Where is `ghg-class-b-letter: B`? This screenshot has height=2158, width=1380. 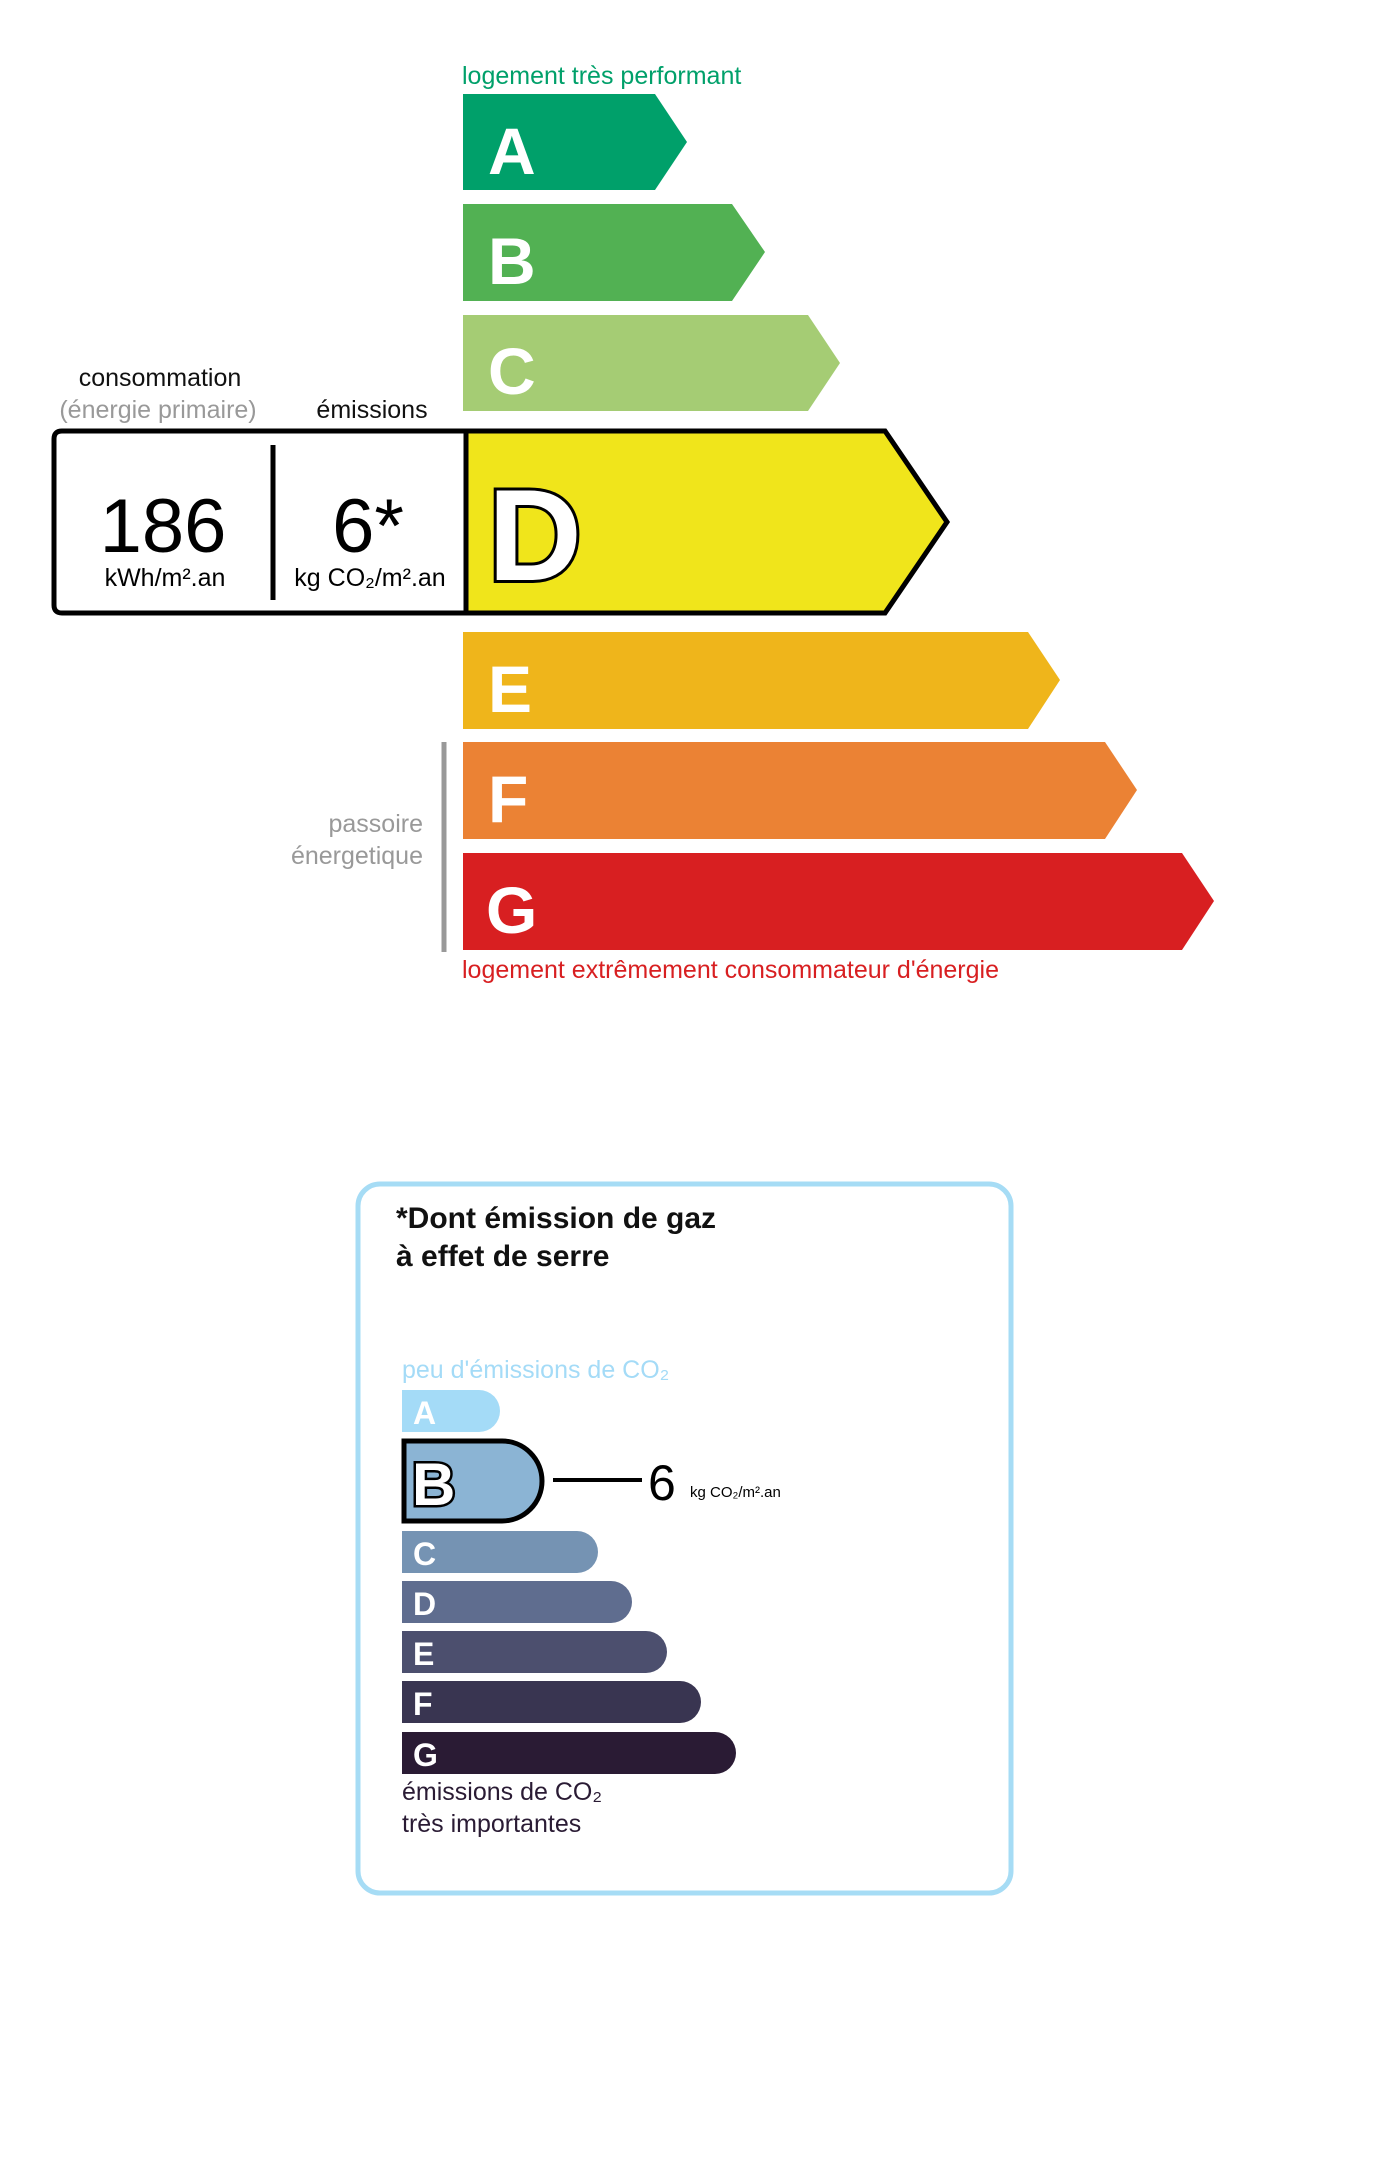
ghg-class-b-letter: B is located at coordinates (433, 1484).